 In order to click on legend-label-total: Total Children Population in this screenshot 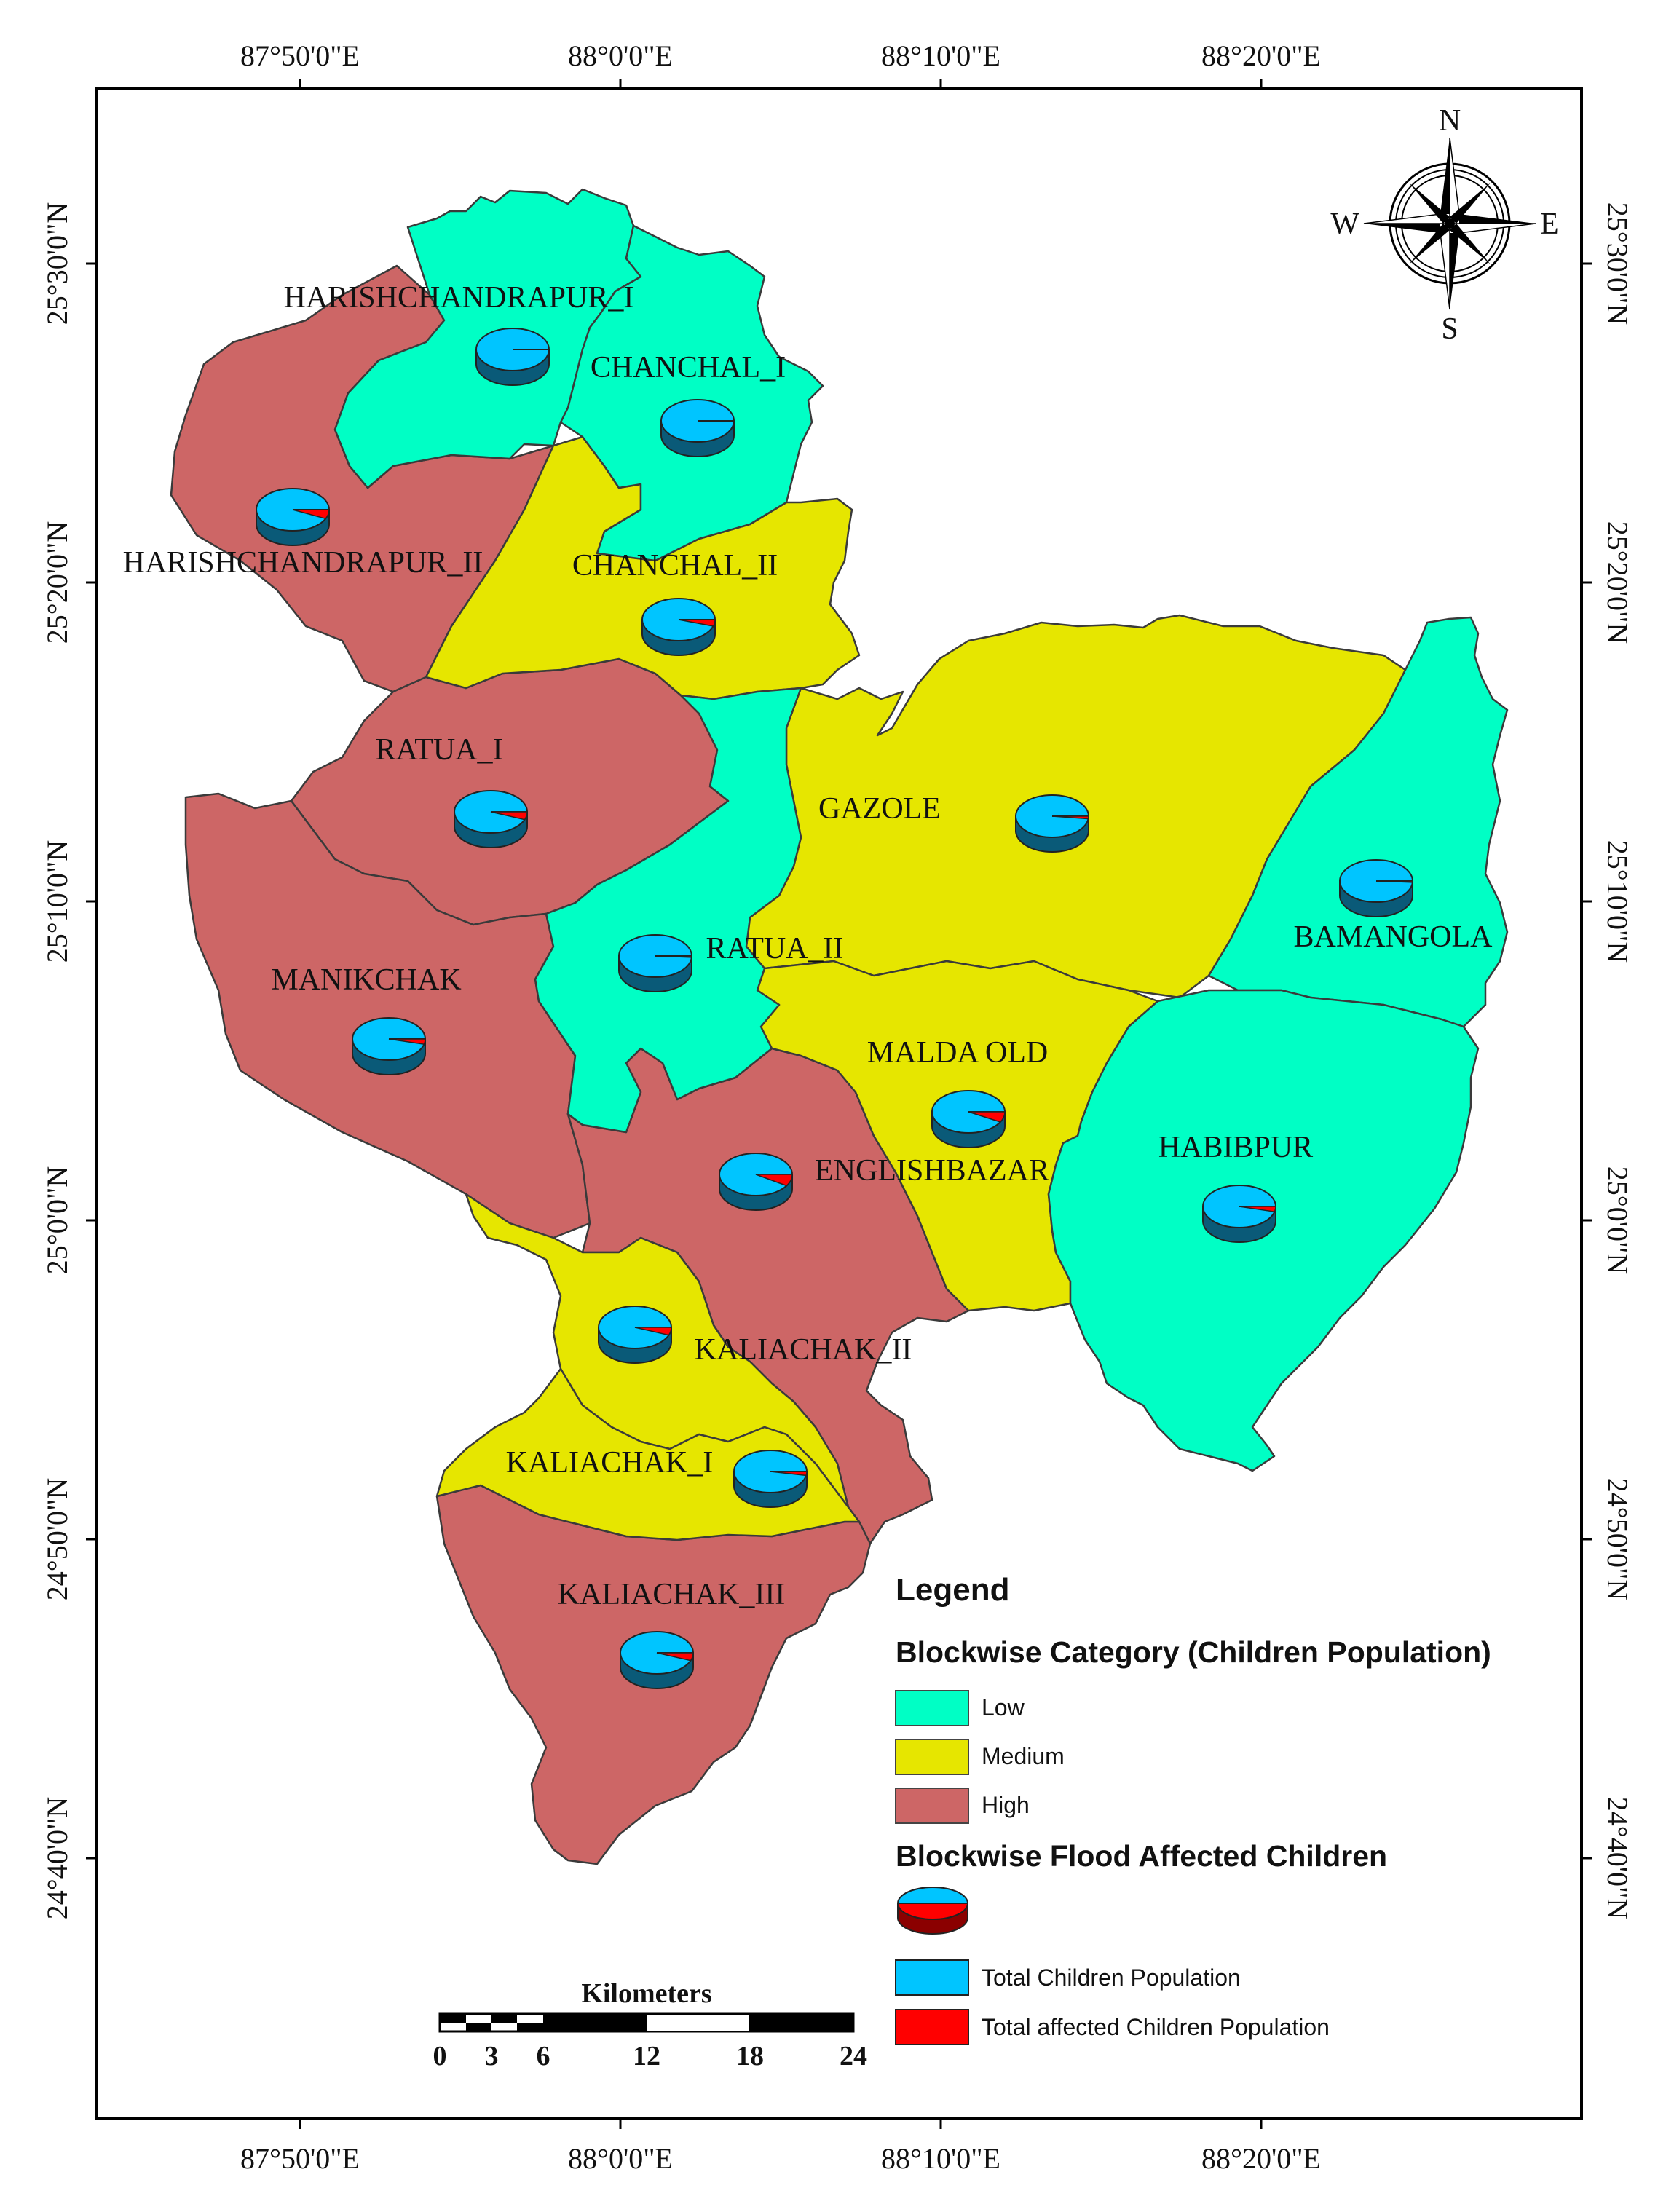, I will do `click(1111, 1977)`.